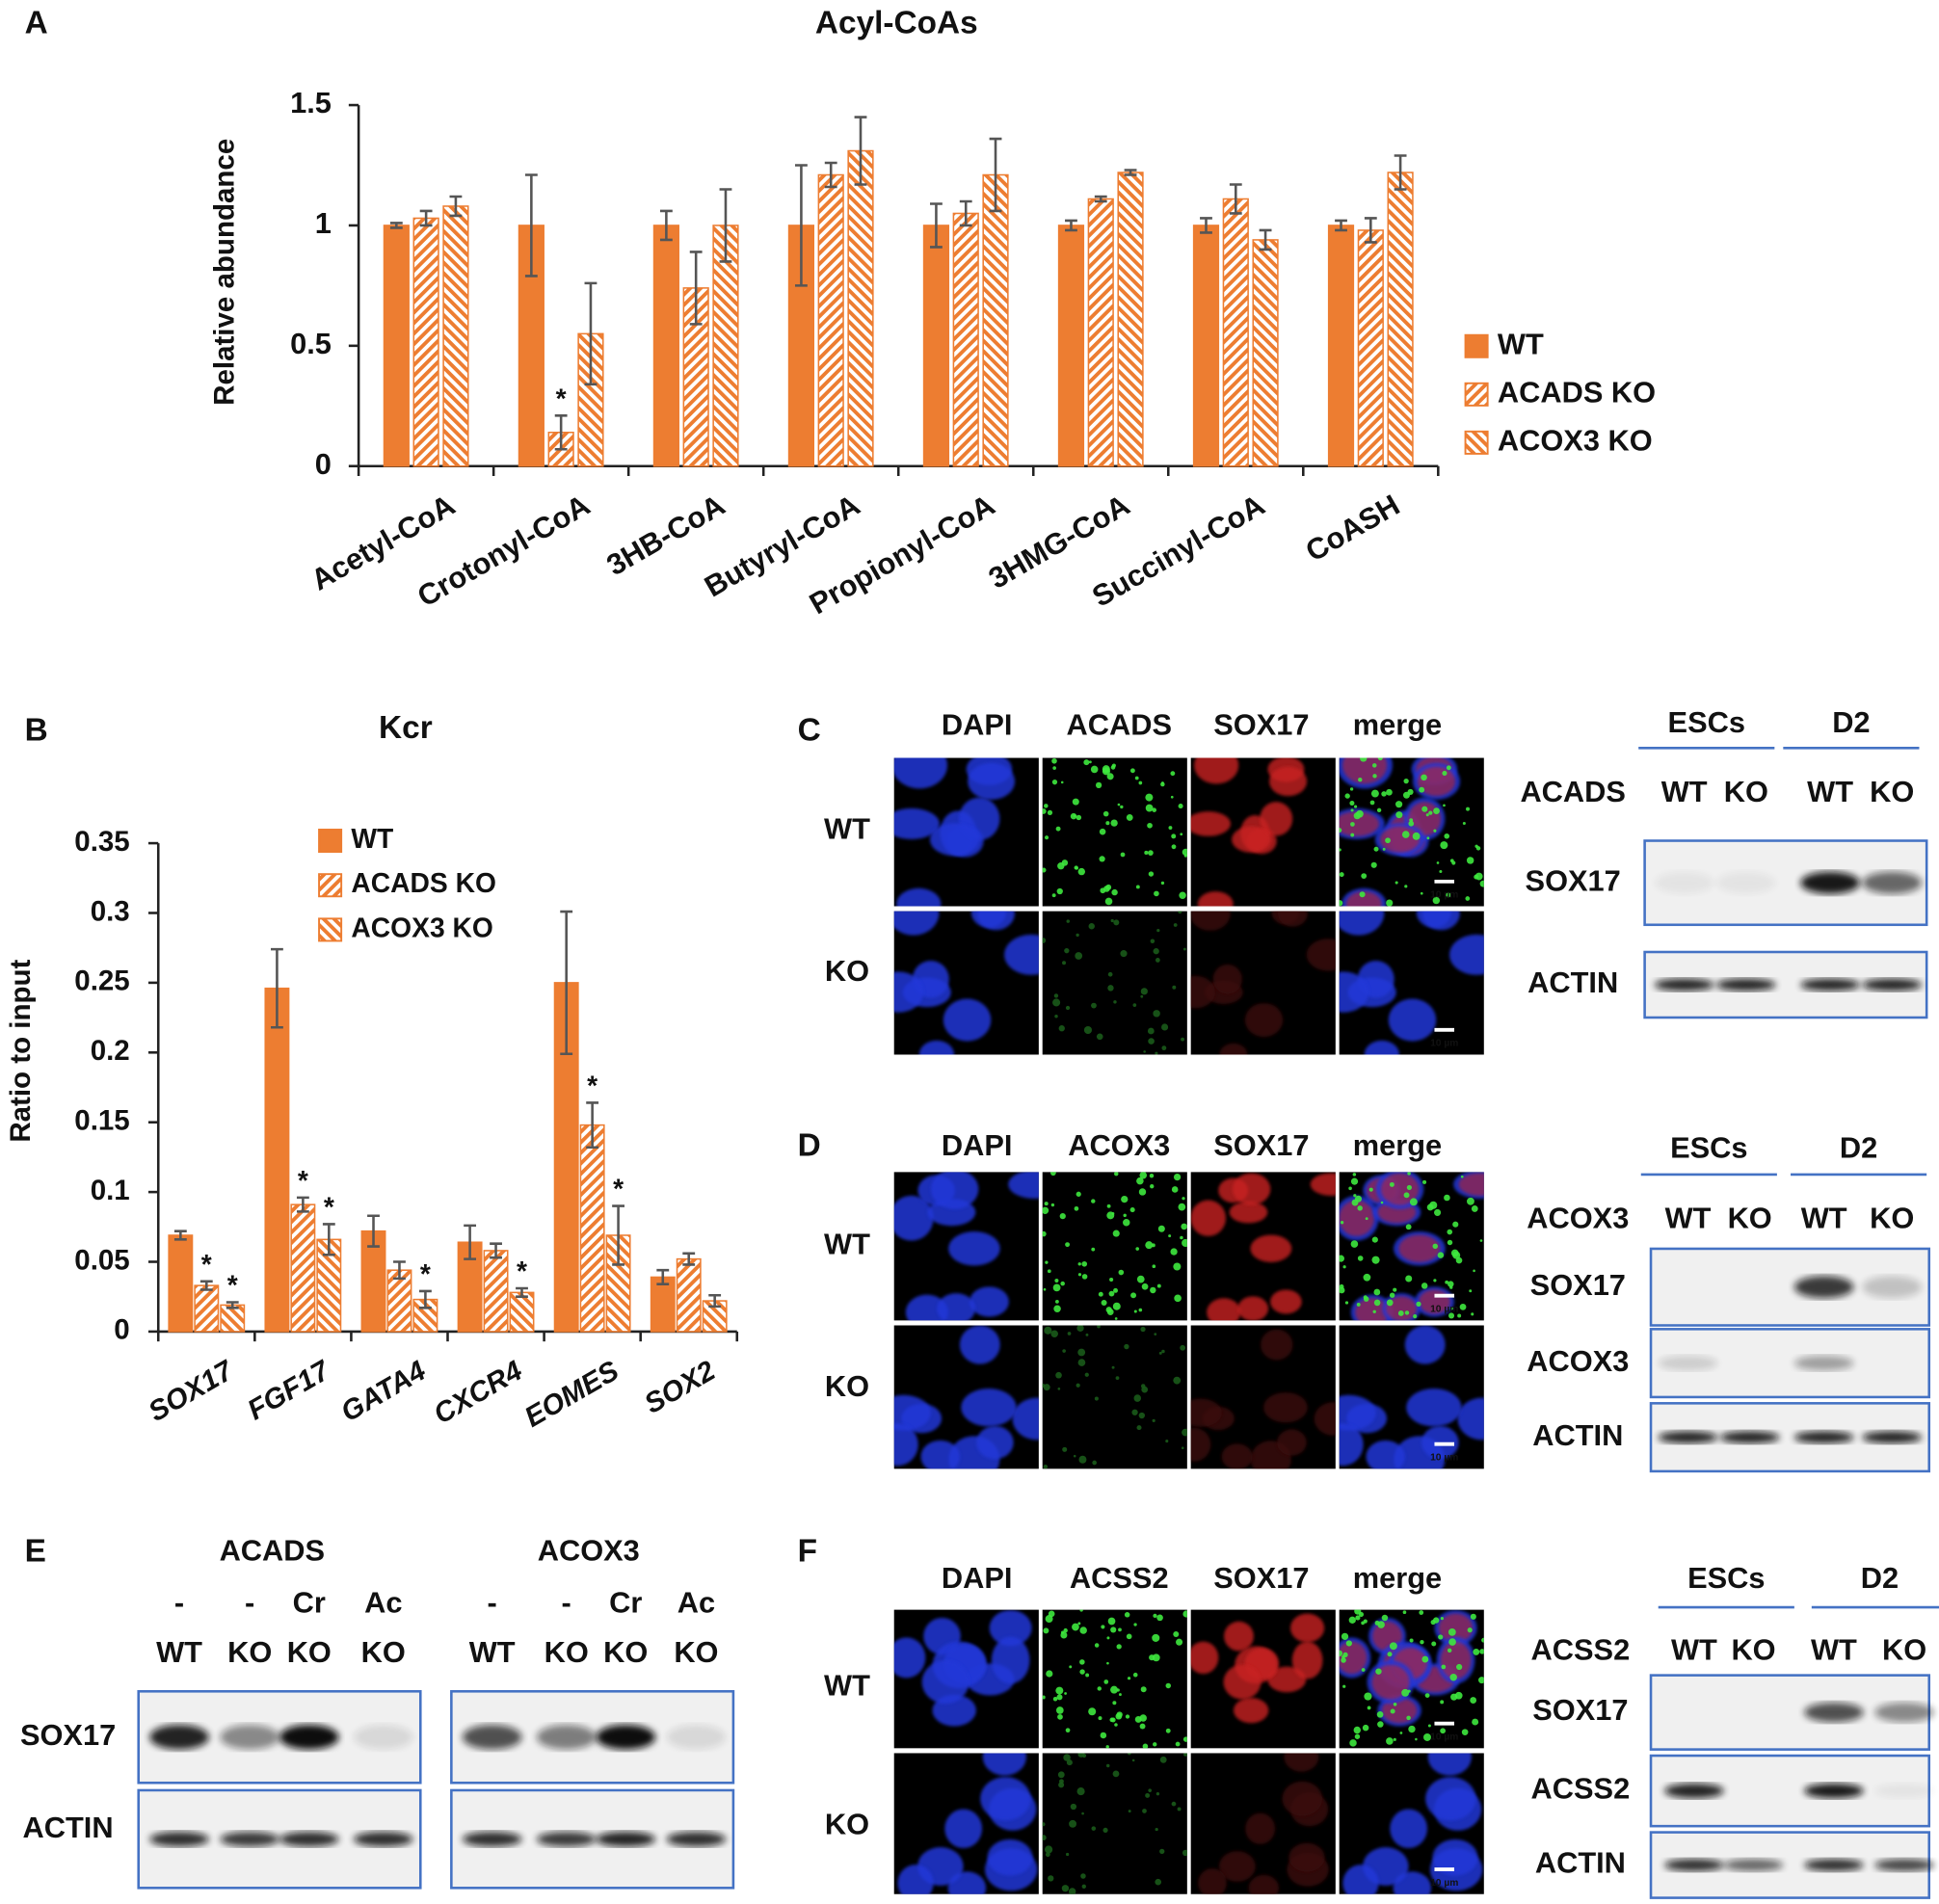 The height and width of the screenshot is (1904, 1939). Describe the element at coordinates (847, 1686) in the screenshot. I see `row-label: WT` at that location.